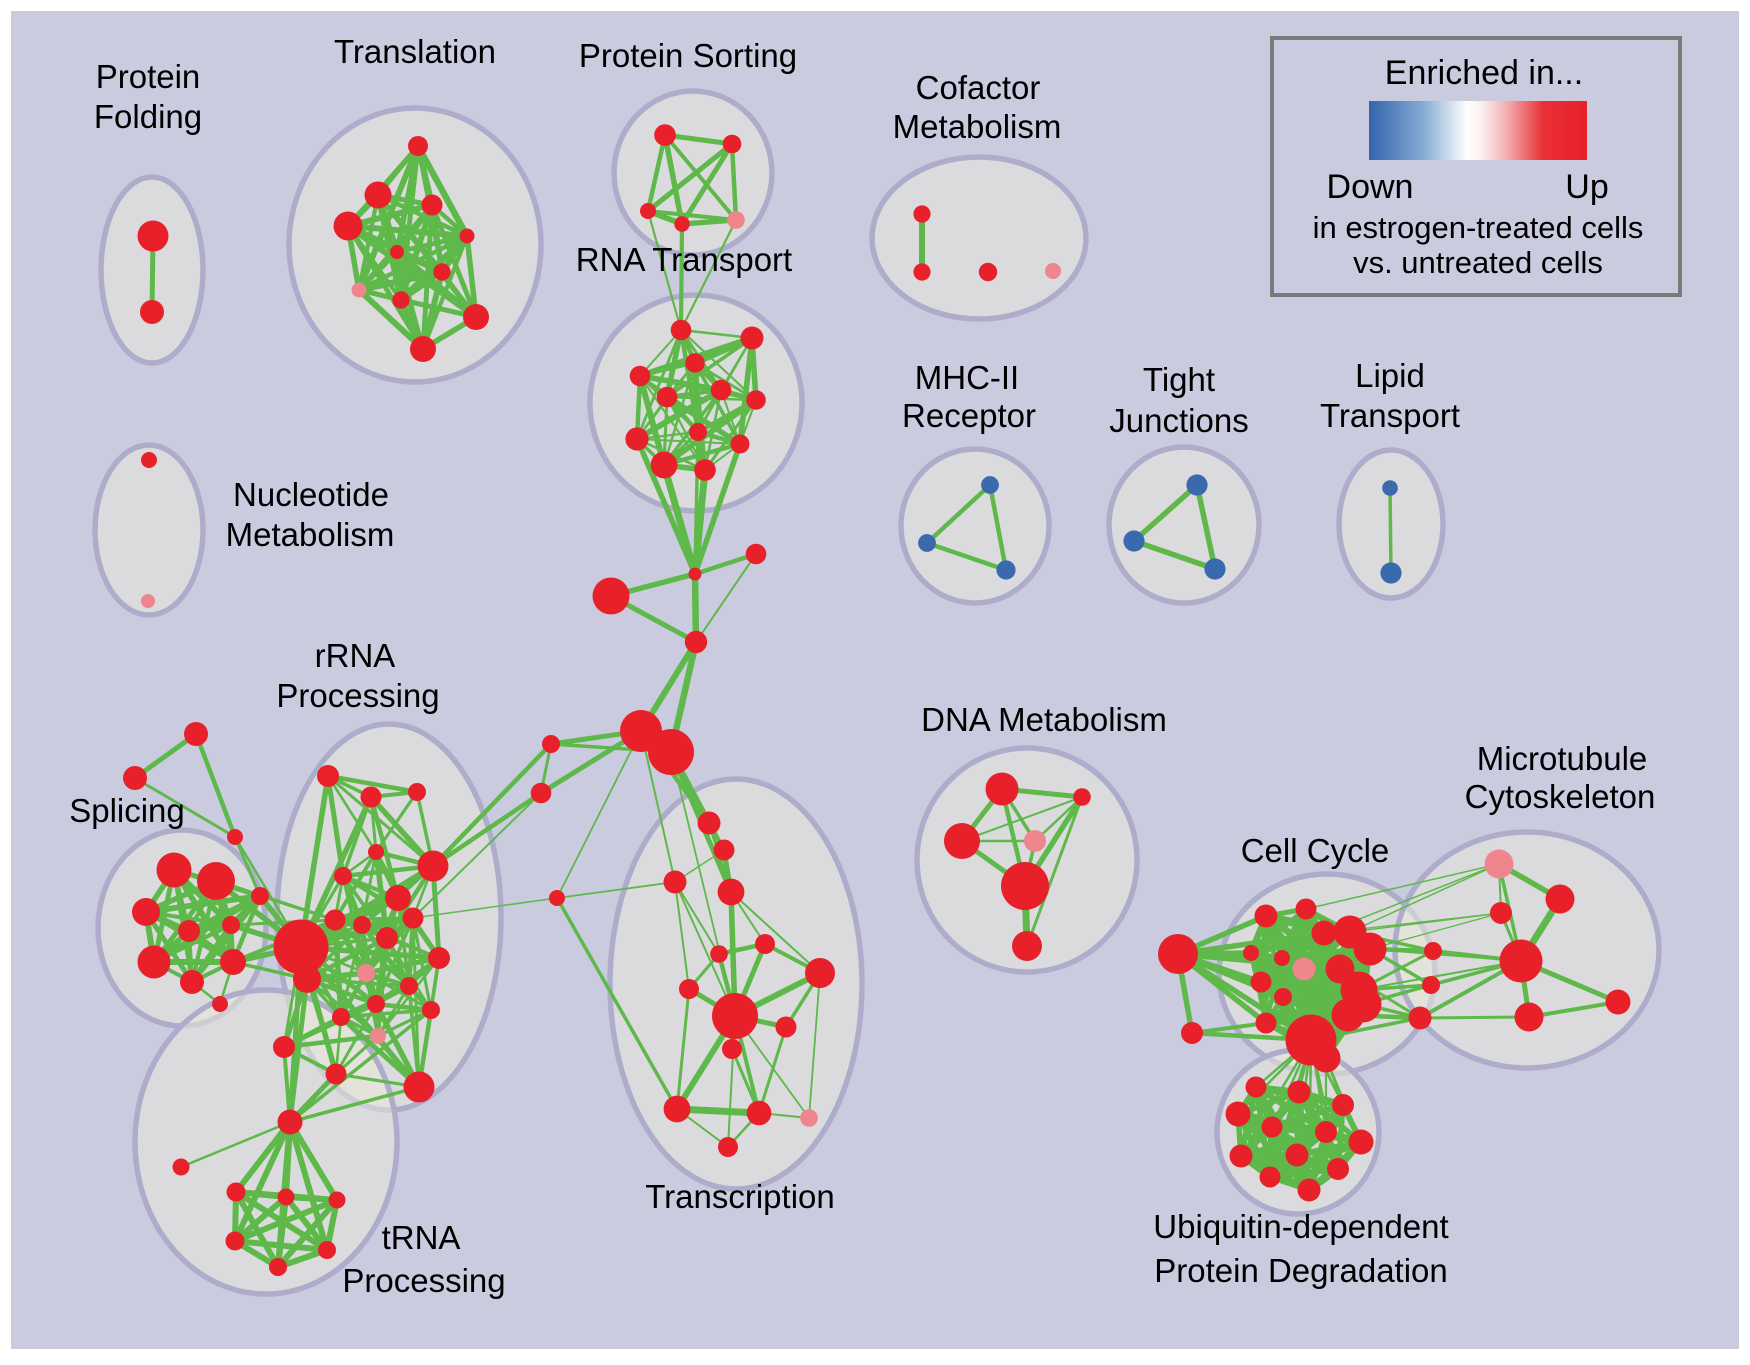 This screenshot has width=1750, height=1365. I want to click on svg-text: Up, so click(1586, 187).